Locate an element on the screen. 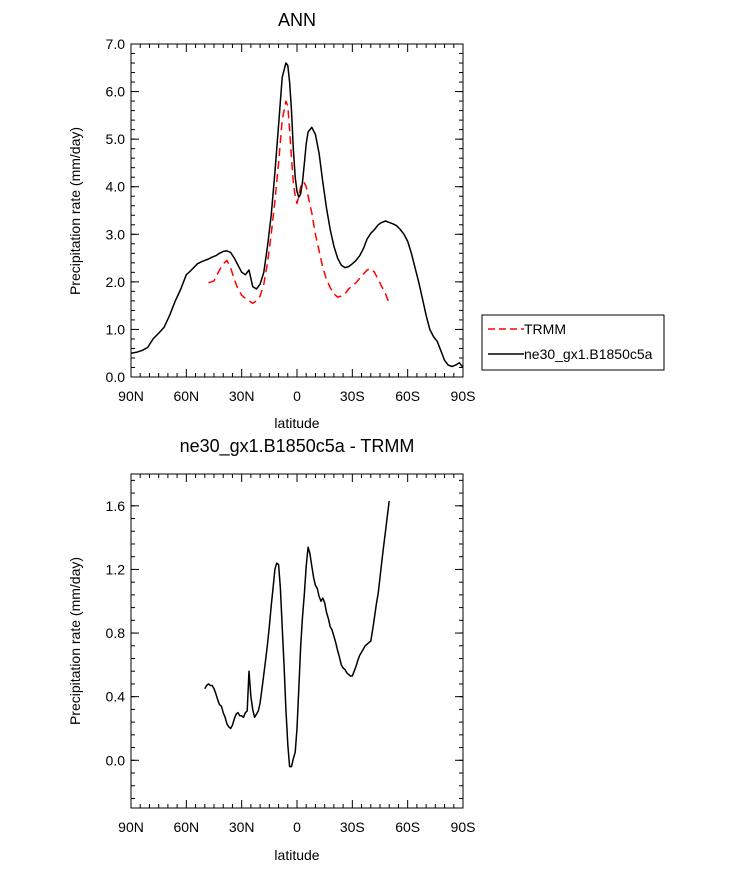  panel-1-x-axis-label: latitude is located at coordinates (296, 423).